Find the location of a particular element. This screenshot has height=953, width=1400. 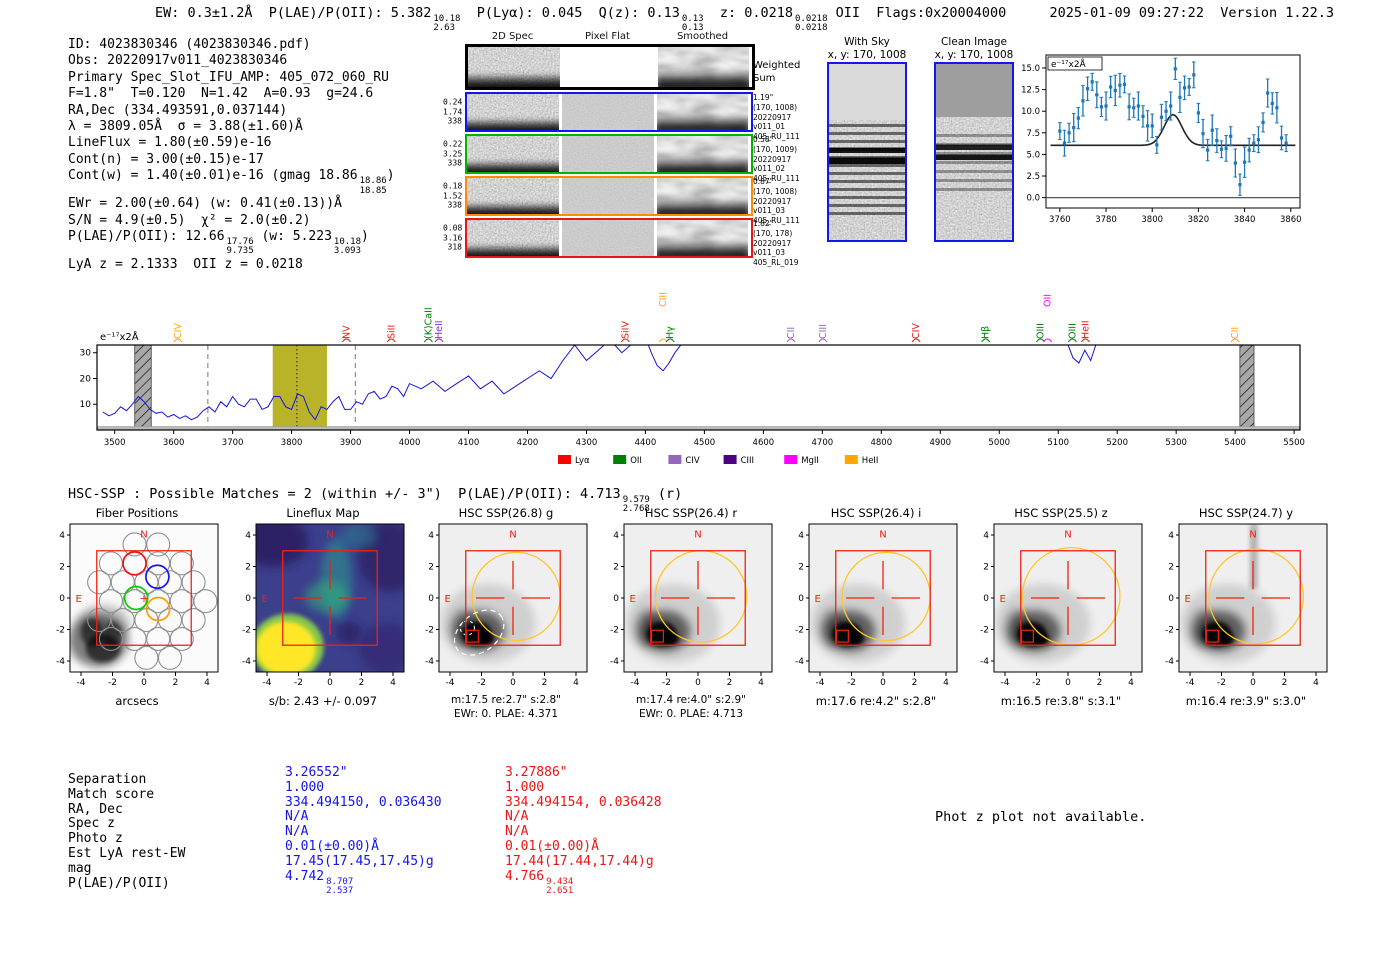

match-value-red: N/A is located at coordinates (516, 816).